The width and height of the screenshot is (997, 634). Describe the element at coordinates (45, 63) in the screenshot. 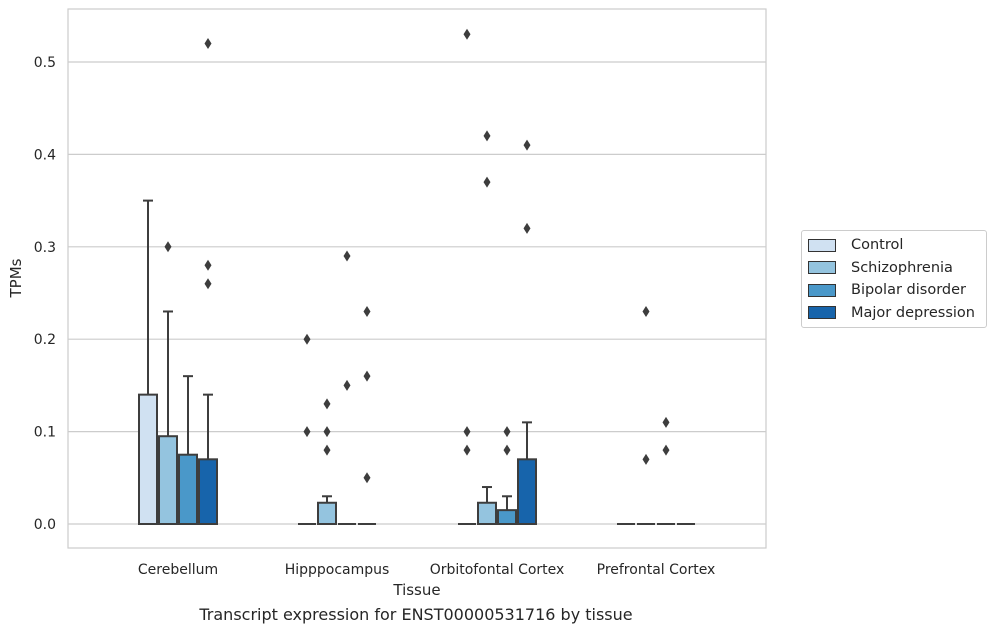

I see `y-tick-label: 0.5` at that location.